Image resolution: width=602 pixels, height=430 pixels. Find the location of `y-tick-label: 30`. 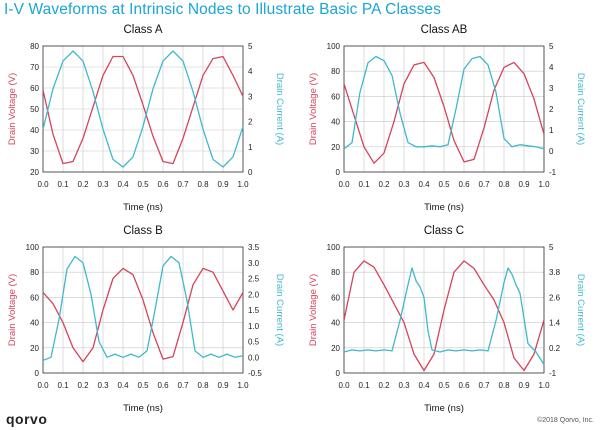

y-tick-label: 30 is located at coordinates (34, 151).